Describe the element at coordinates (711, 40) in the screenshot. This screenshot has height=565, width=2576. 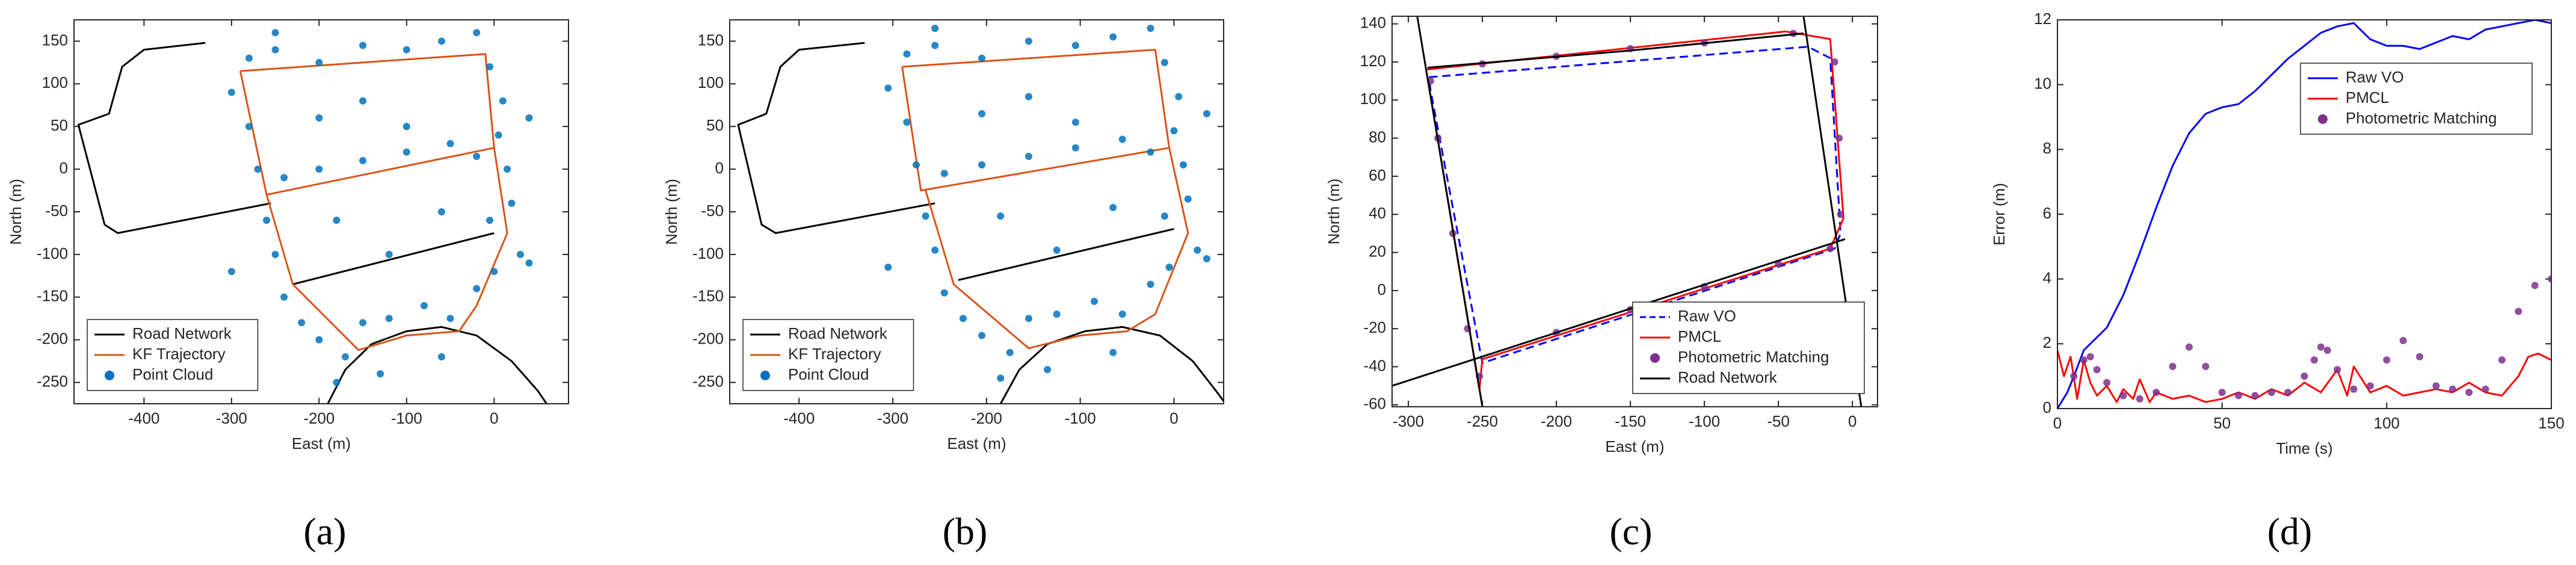
I see `y-tick-label: 150` at that location.